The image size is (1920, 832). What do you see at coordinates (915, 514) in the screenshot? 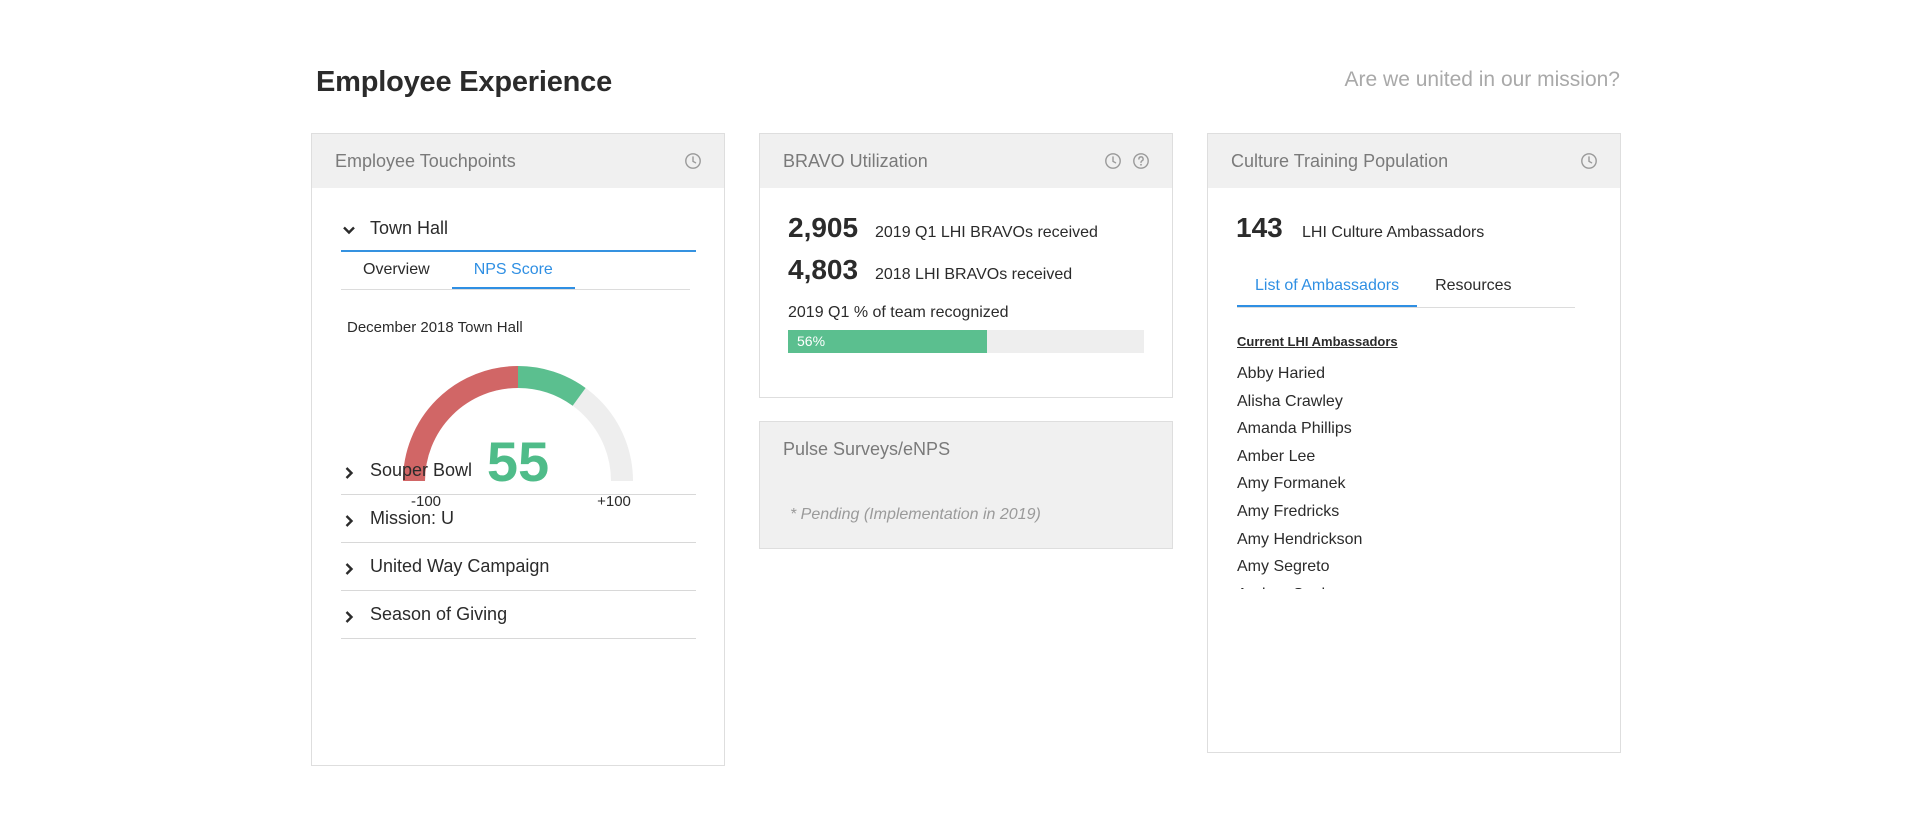
I see `pending-note: * Pending (Implementation in 2019)` at bounding box center [915, 514].